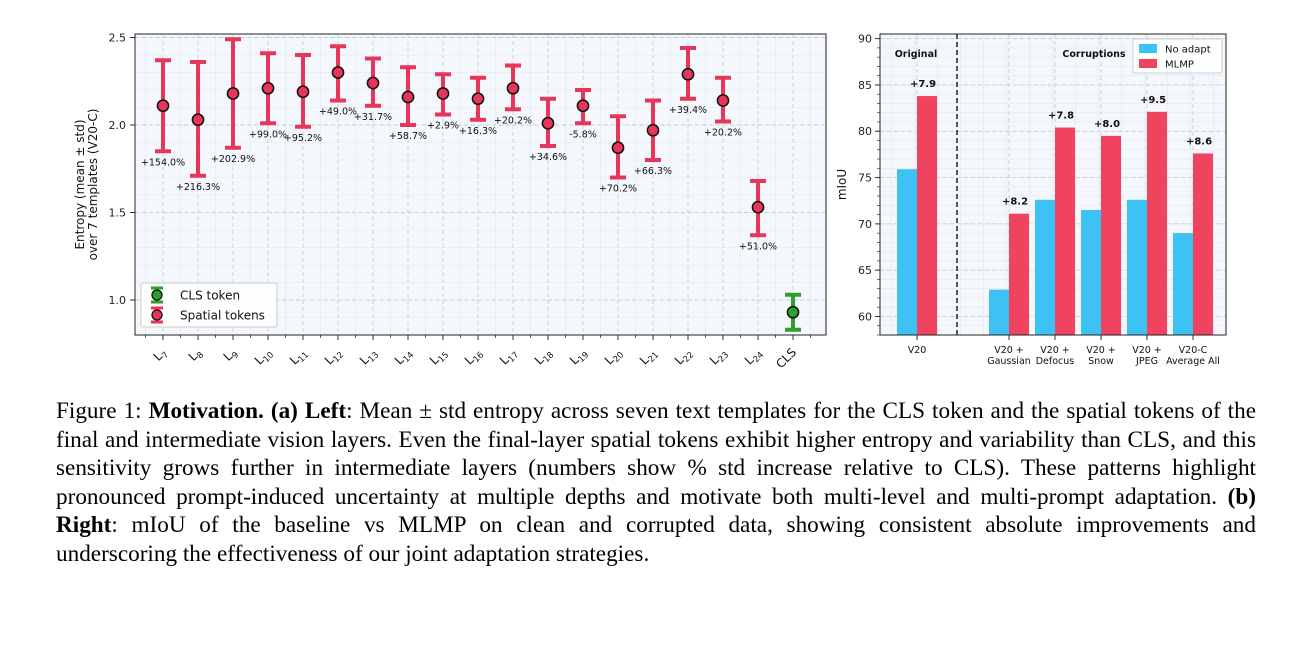 This screenshot has height=655, width=1301. I want to click on y-tick-label: 65, so click(865, 270).